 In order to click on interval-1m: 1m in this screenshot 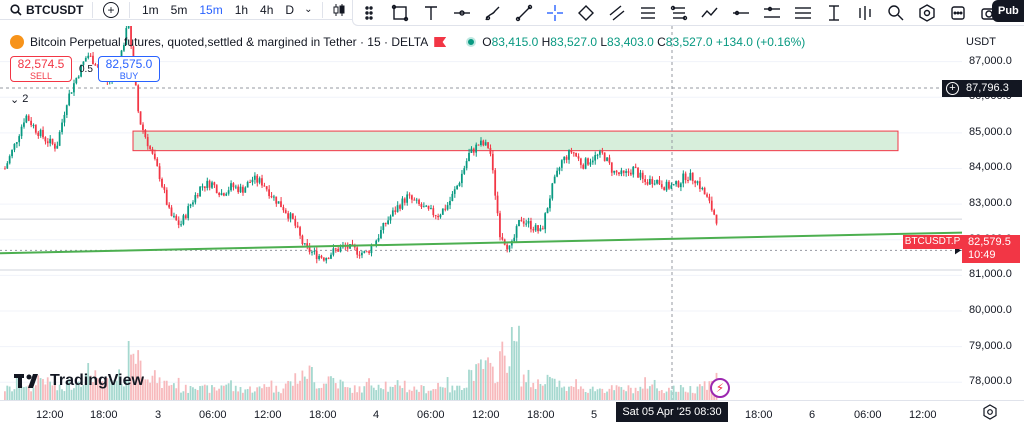, I will do `click(150, 9)`.